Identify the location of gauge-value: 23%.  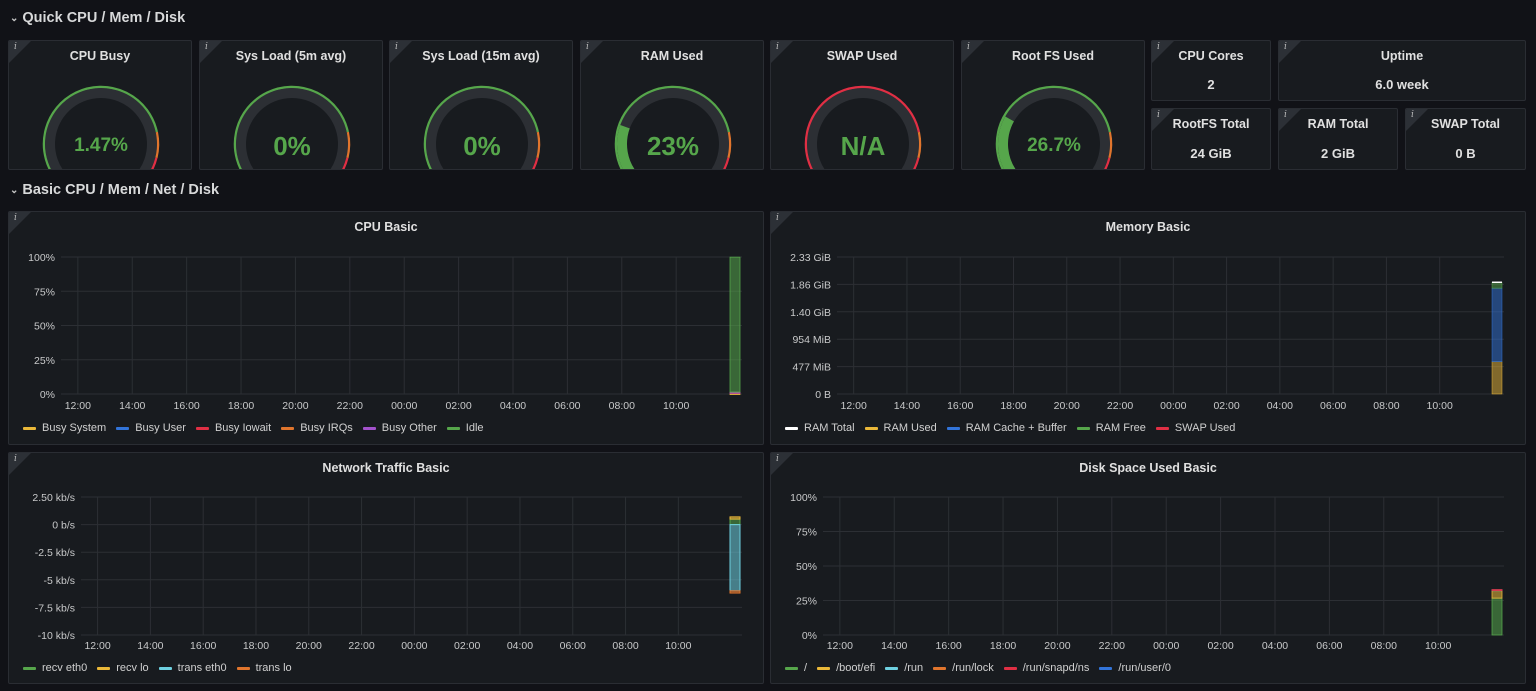
(673, 146).